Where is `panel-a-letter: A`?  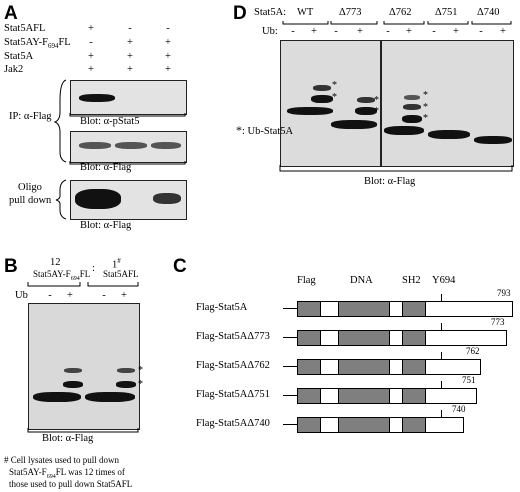
panel-a-letter: A is located at coordinates (11, 13).